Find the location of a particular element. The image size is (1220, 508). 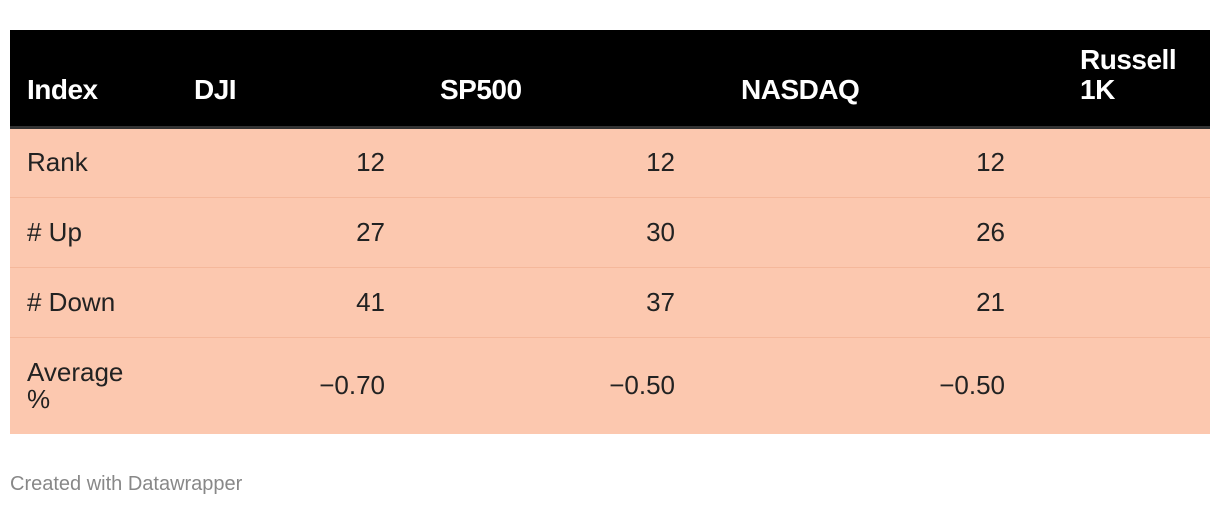

cell-rank-nasdaq: 12 is located at coordinates (865, 162).